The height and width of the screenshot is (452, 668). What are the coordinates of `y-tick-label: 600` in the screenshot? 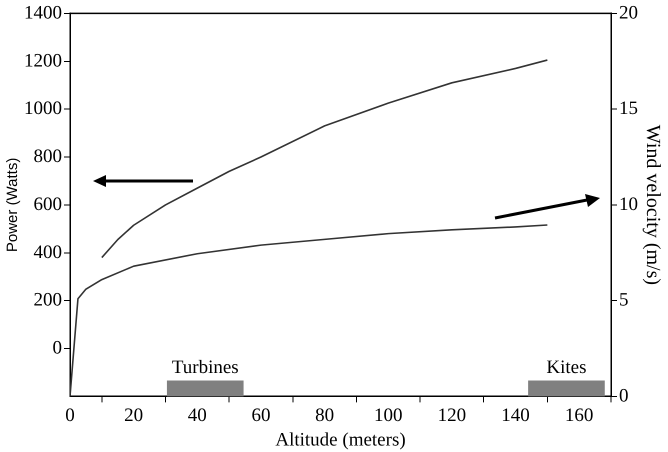 It's located at (48, 204).